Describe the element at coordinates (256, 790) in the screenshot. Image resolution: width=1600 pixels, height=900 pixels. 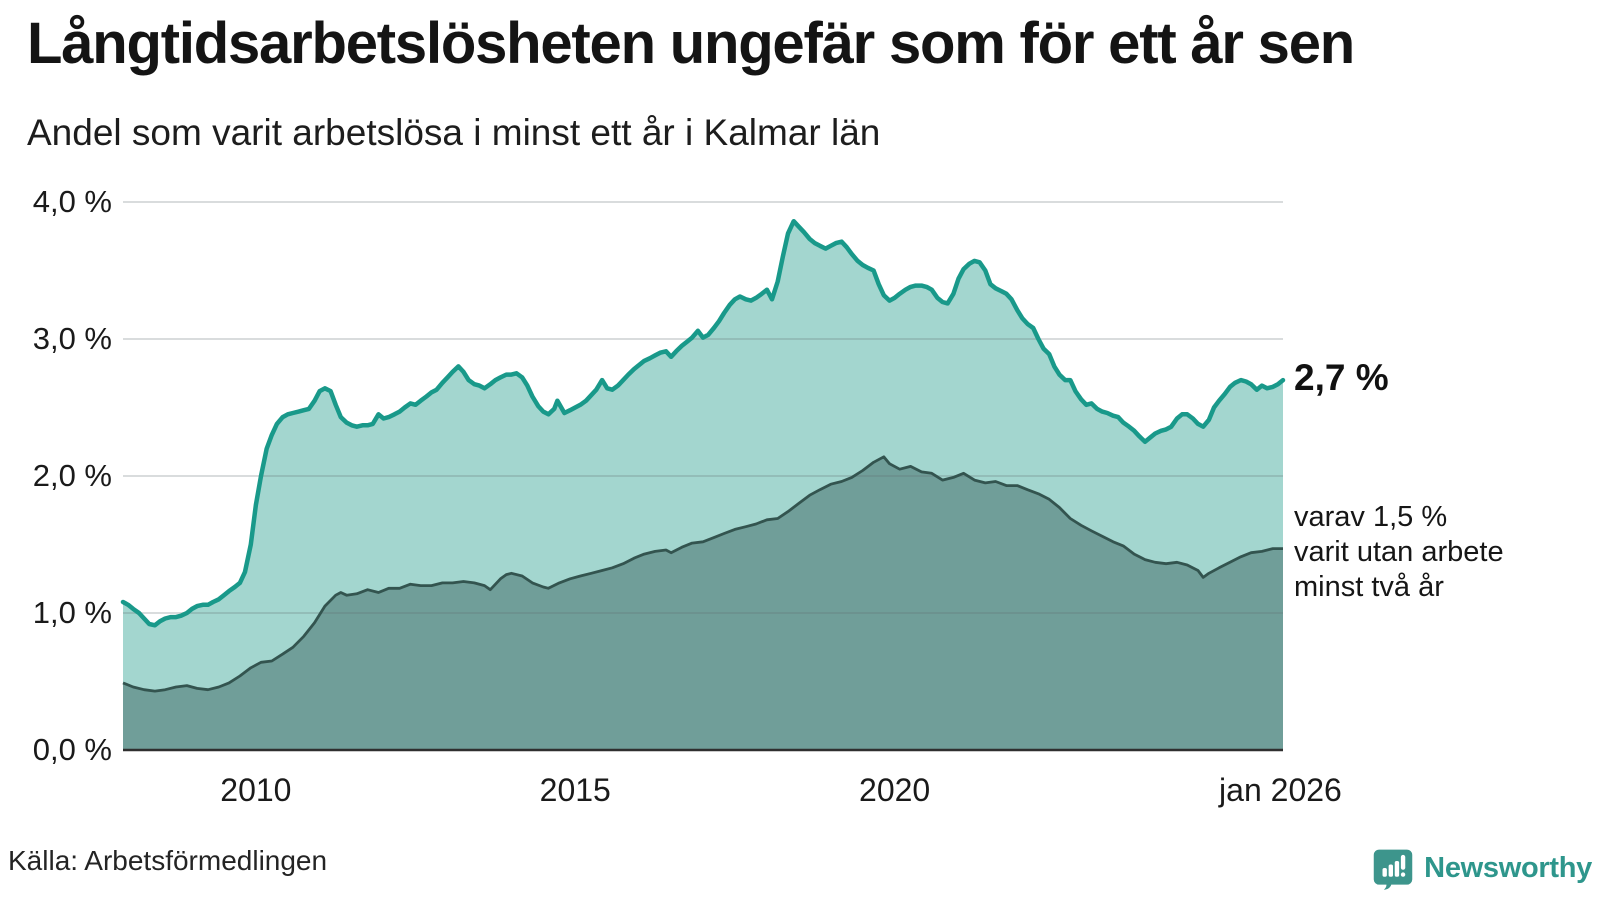
I see `x-axis-label: 2010` at that location.